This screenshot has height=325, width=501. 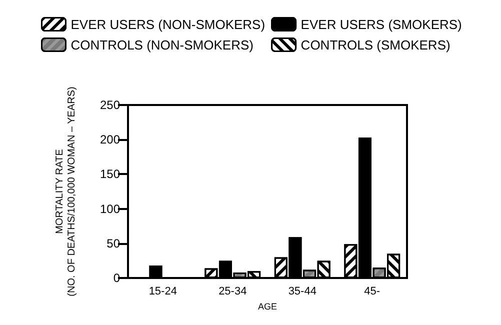 I want to click on y-axis-title: MORTALITY RATE (NO. OF DEATHS/100,000 WOMAN – YEARS), so click(x=66, y=191).